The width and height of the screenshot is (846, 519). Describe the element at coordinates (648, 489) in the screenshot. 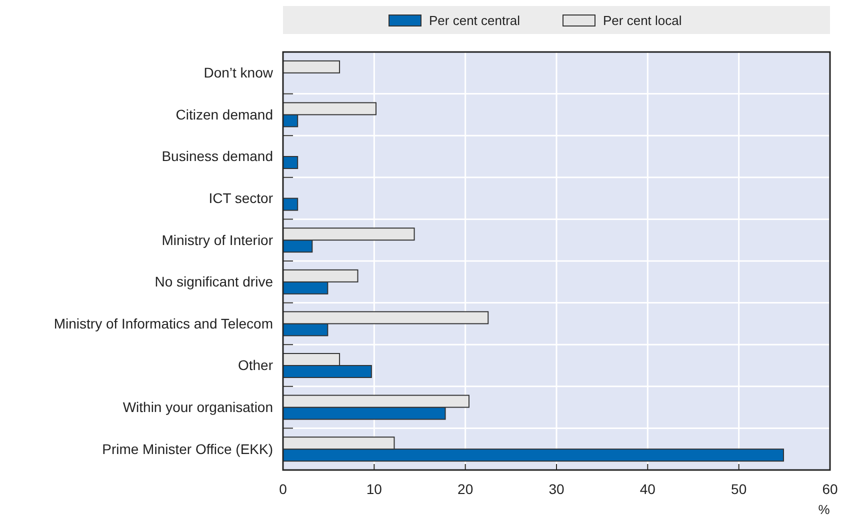

I see `x-tick-label: 40` at that location.